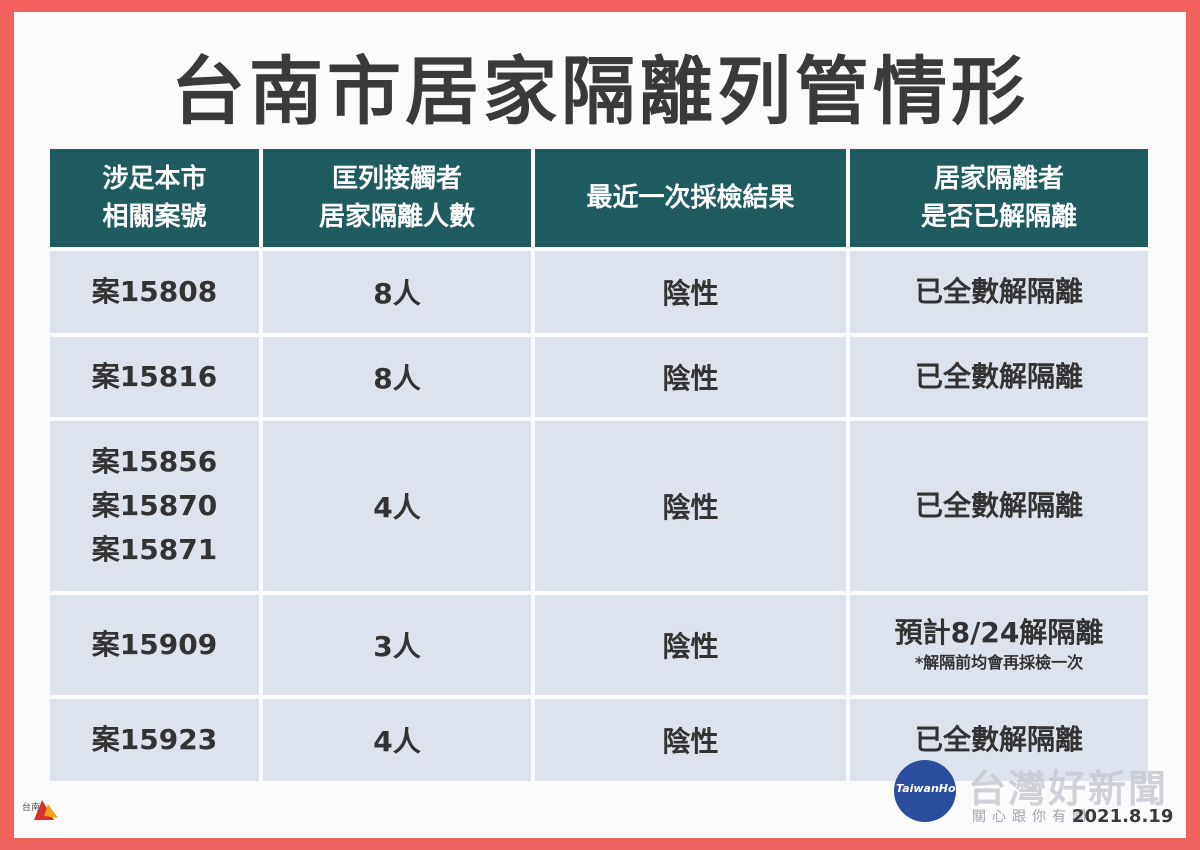 This screenshot has width=1200, height=850. I want to click on case-number: 案15909, so click(154, 644).